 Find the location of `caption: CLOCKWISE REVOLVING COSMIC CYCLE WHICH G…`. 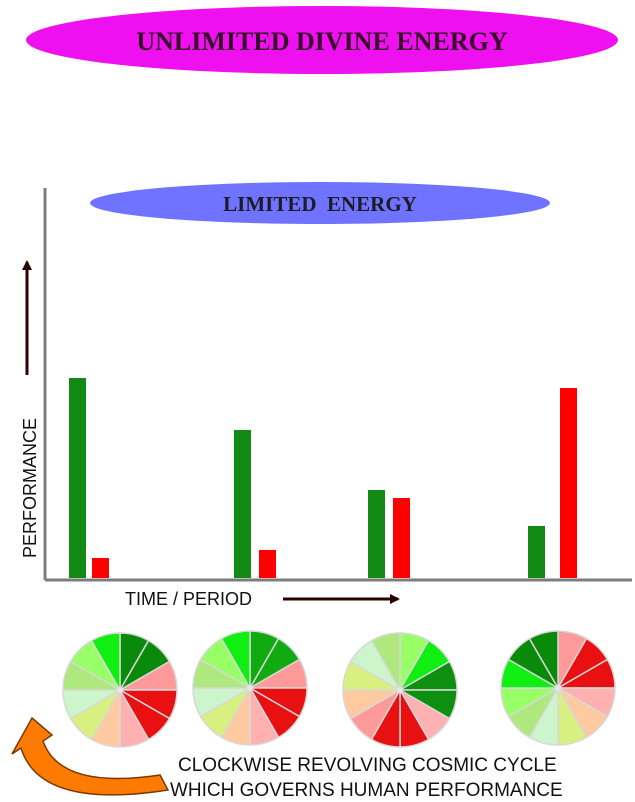

caption: CLOCKWISE REVOLVING COSMIC CYCLE WHICH G… is located at coordinates (366, 778).